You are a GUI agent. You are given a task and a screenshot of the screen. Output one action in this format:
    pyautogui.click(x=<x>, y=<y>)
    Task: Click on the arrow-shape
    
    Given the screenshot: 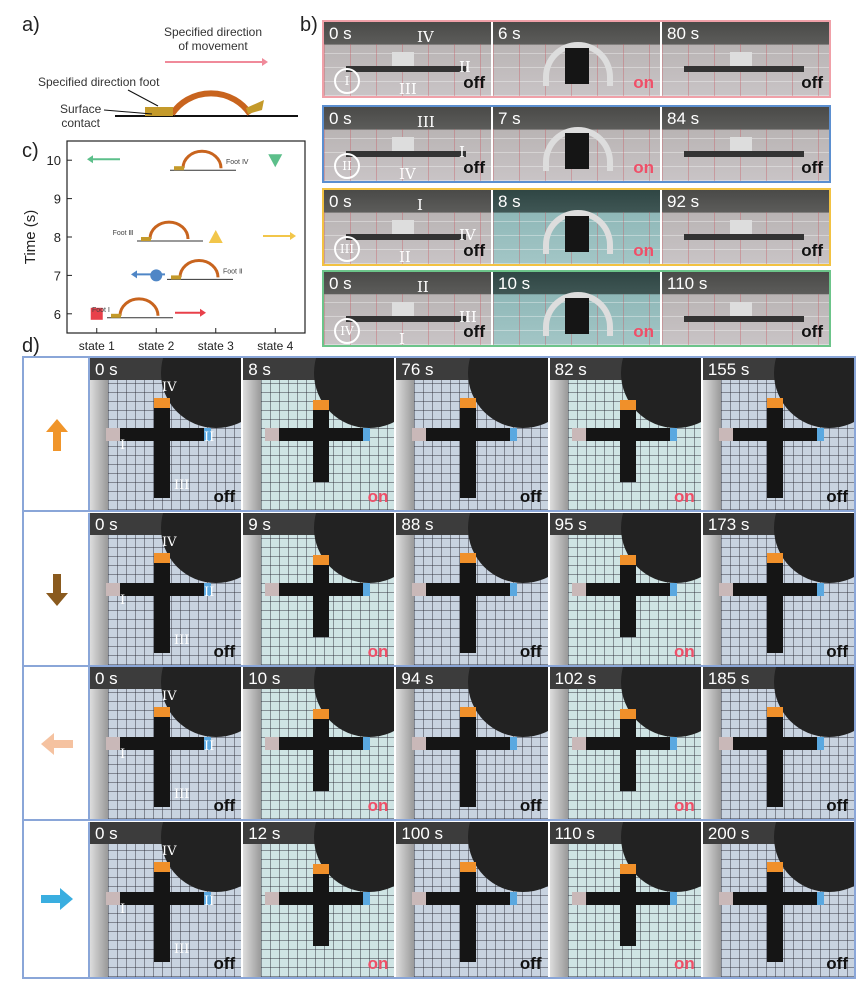 What is the action you would take?
    pyautogui.click(x=57, y=899)
    